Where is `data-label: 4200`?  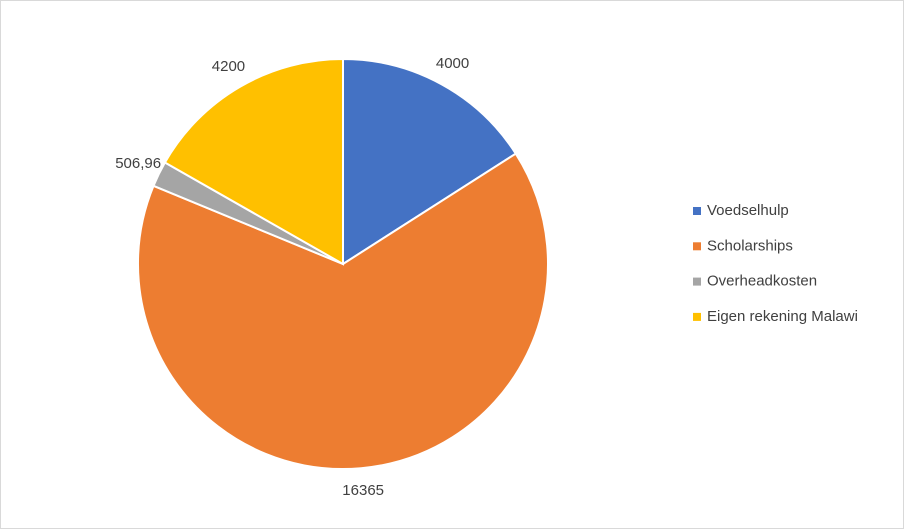
data-label: 4200 is located at coordinates (228, 66).